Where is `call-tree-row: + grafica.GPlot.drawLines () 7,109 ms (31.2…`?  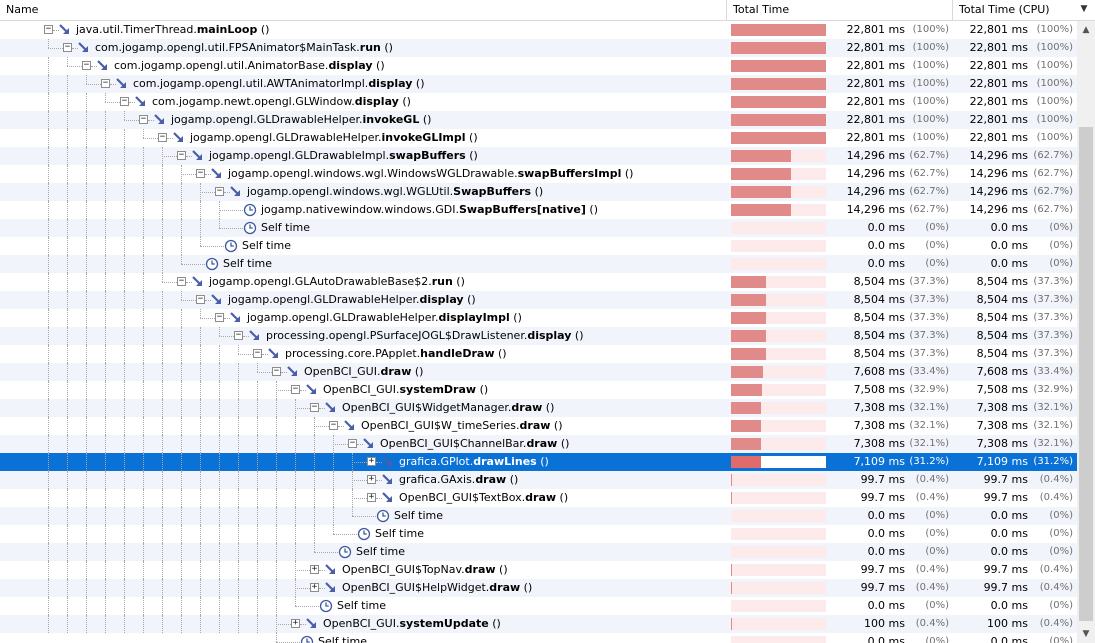
call-tree-row: + grafica.GPlot.drawLines () 7,109 ms (31.2… is located at coordinates (538, 462).